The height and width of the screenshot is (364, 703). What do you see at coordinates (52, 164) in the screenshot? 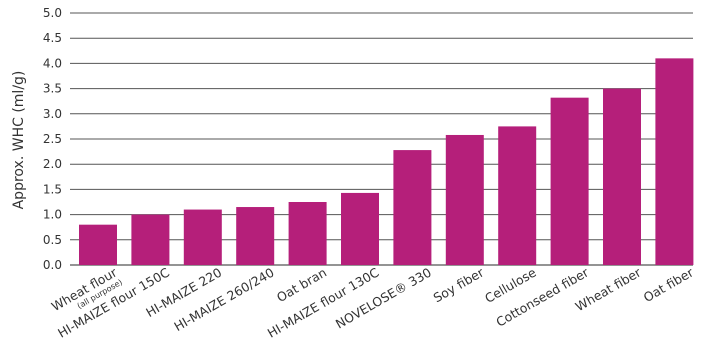
I see `y-tick-label: 2.0` at bounding box center [52, 164].